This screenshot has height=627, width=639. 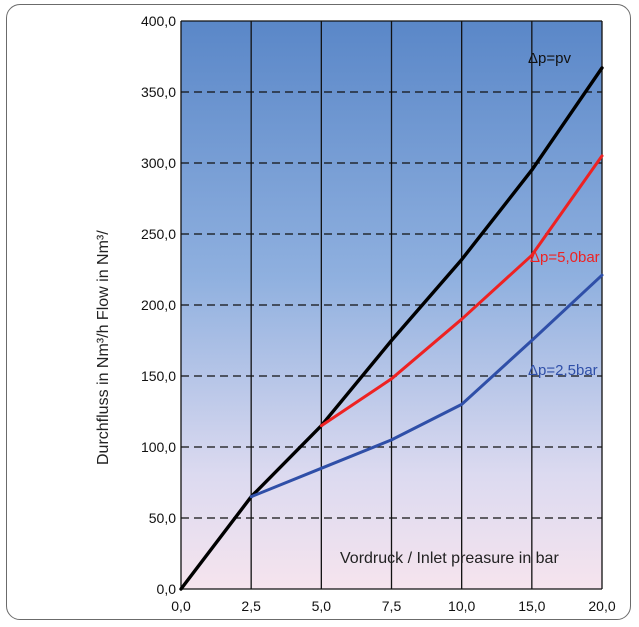 What do you see at coordinates (549, 58) in the screenshot?
I see `series-label-pv: Δp=pv` at bounding box center [549, 58].